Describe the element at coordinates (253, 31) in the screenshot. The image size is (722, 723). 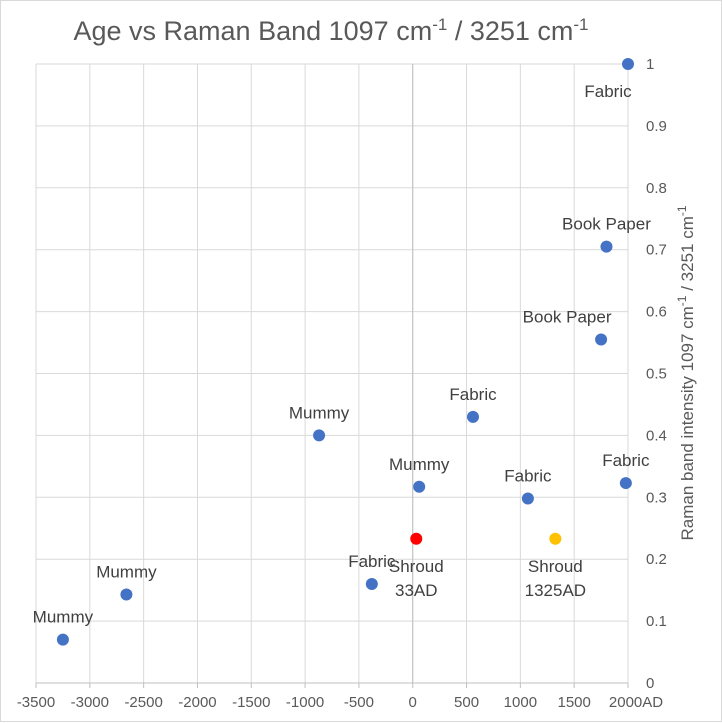
I see `chart-title-main: Age vs Raman Band 1097 cm` at that location.